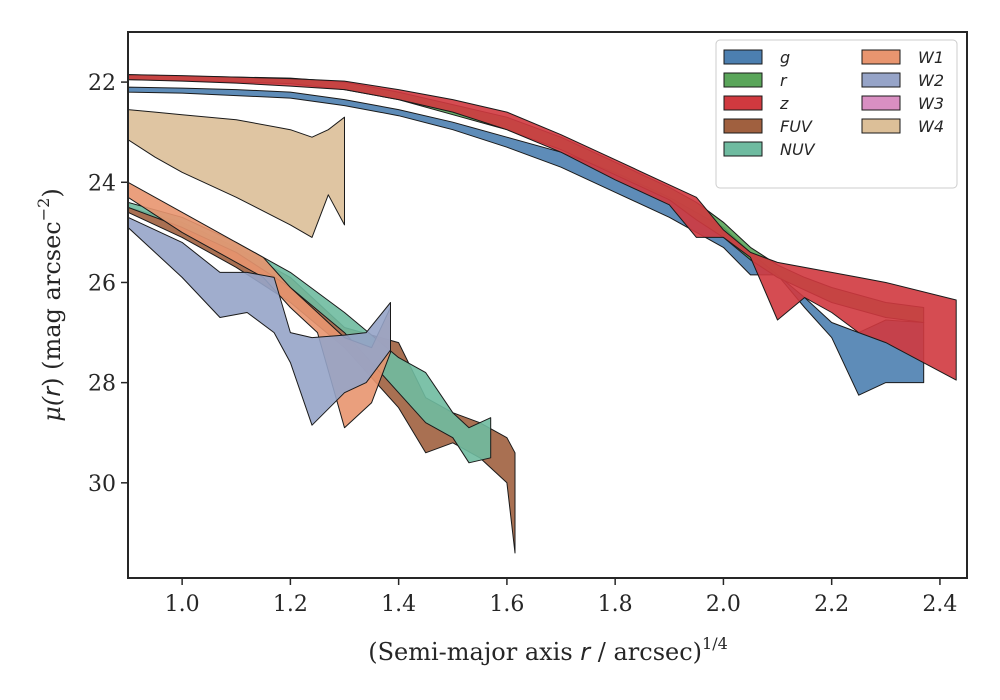  I want to click on legend-item-w4: W4, so click(902, 126).